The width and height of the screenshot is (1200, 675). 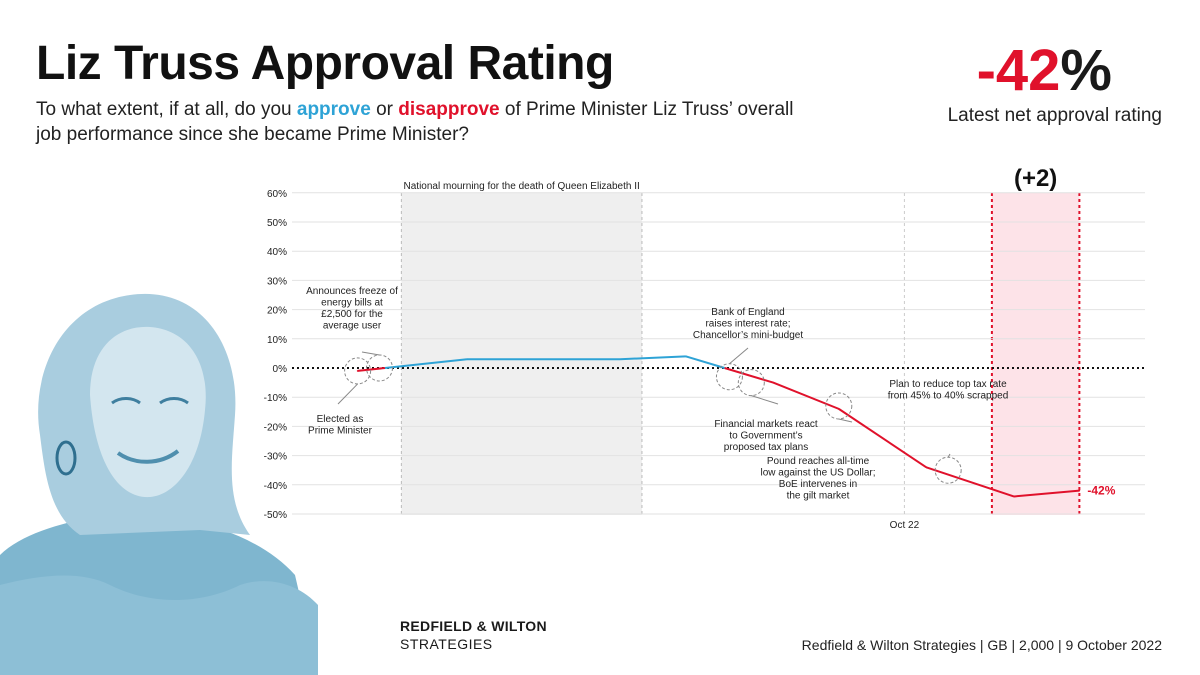 I want to click on annotation-label: average user, so click(x=352, y=326).